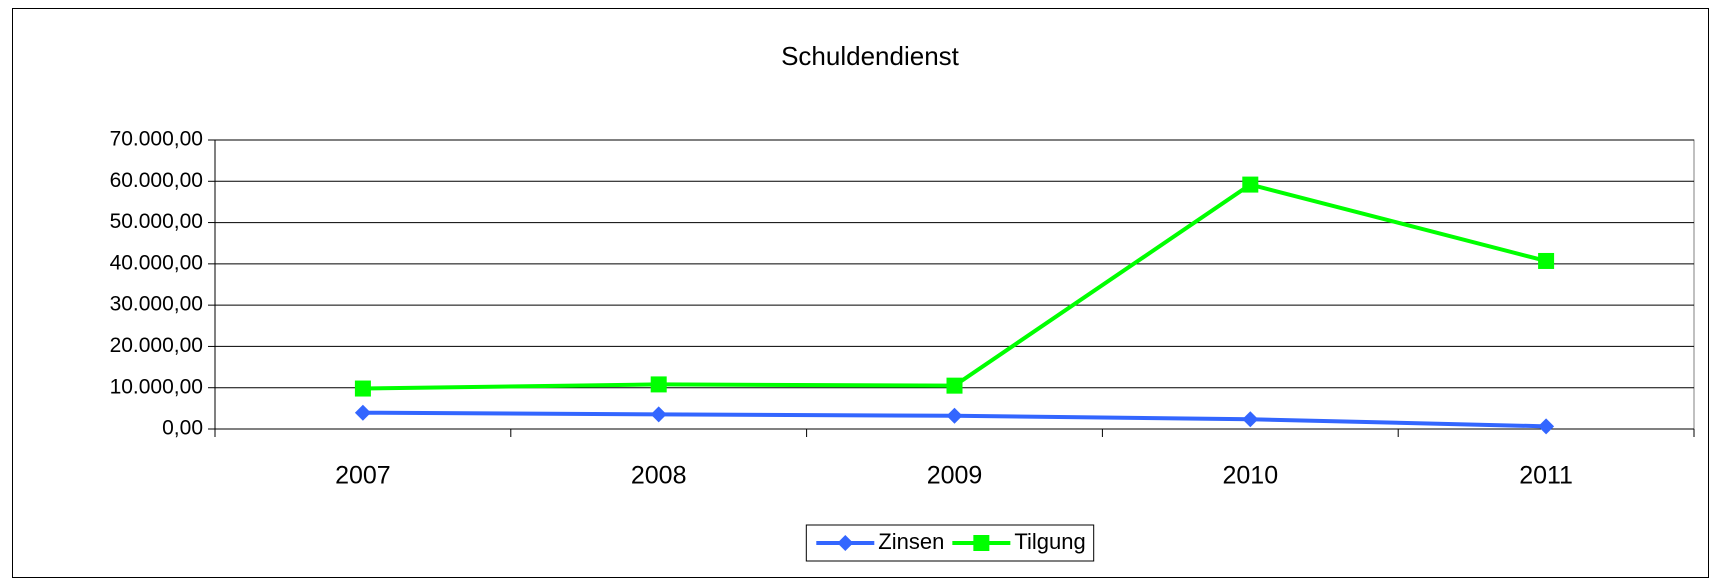 Image resolution: width=1710 pixels, height=578 pixels. What do you see at coordinates (1250, 476) in the screenshot?
I see `x-tick-label: 2010` at bounding box center [1250, 476].